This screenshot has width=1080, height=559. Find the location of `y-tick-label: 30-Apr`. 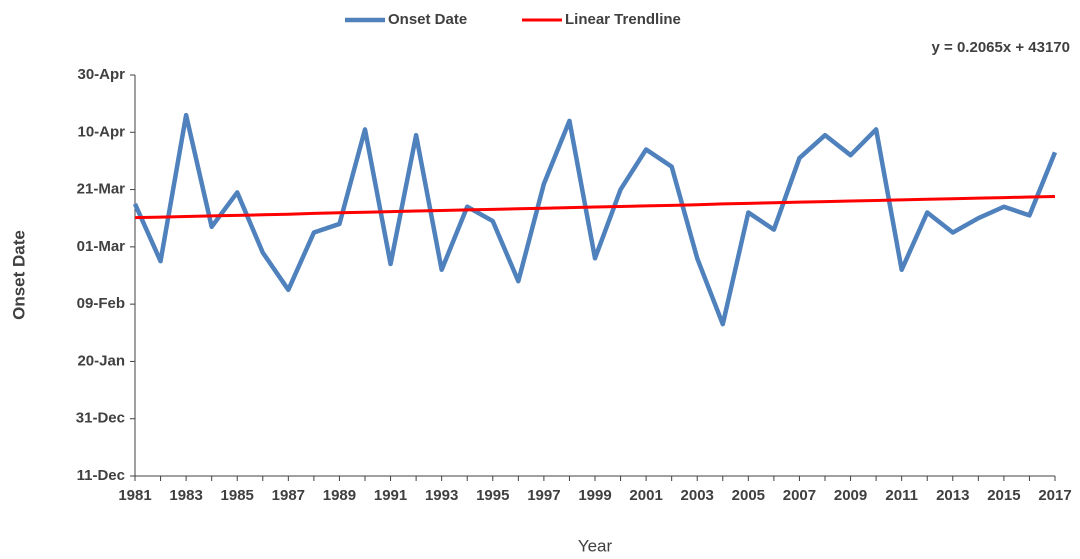

y-tick-label: 30-Apr is located at coordinates (101, 74).